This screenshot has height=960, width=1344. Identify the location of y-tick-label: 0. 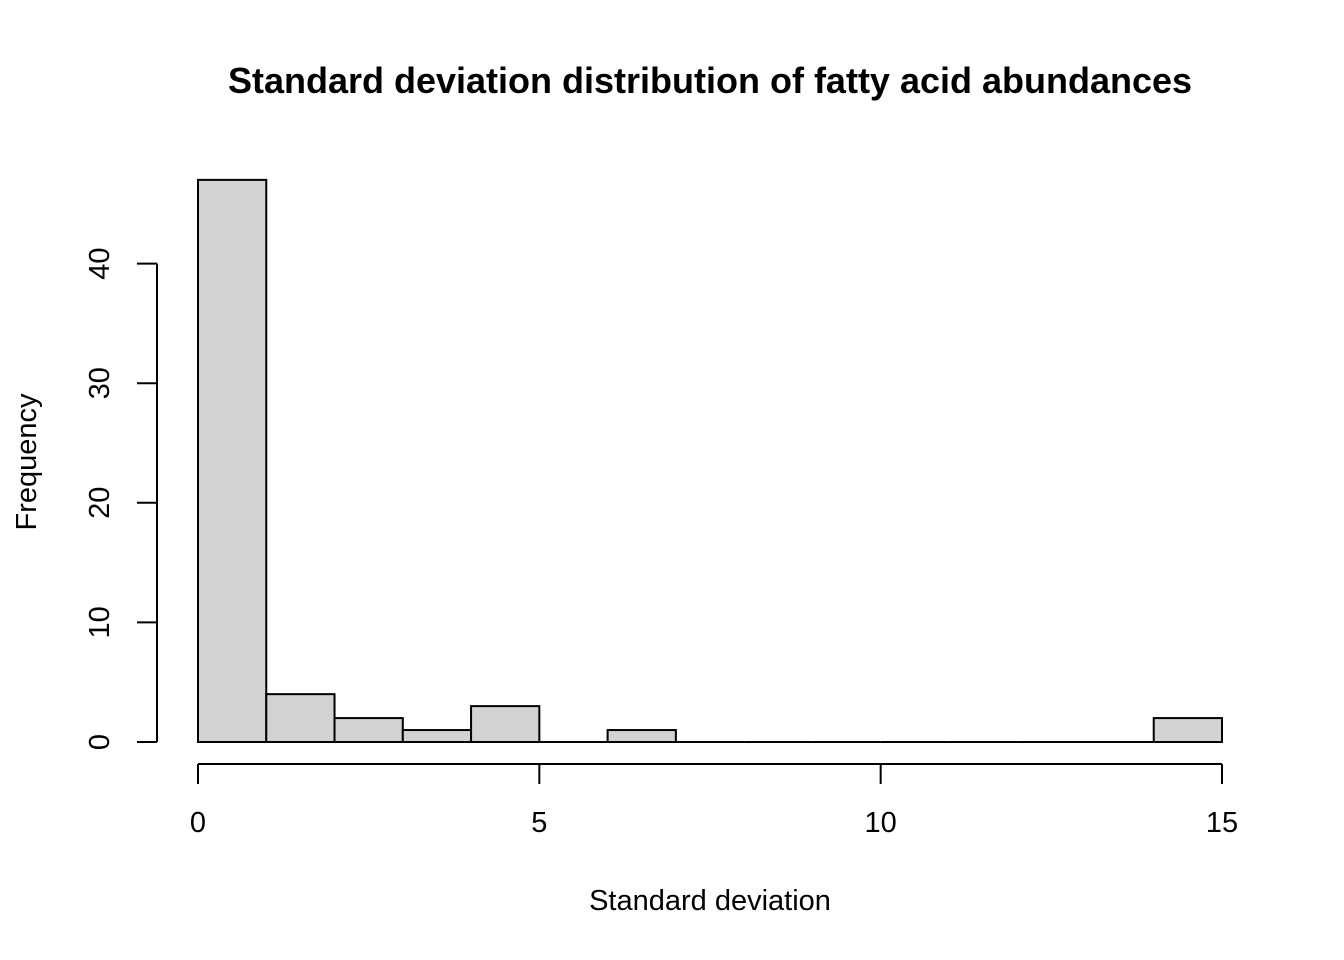
(100, 742).